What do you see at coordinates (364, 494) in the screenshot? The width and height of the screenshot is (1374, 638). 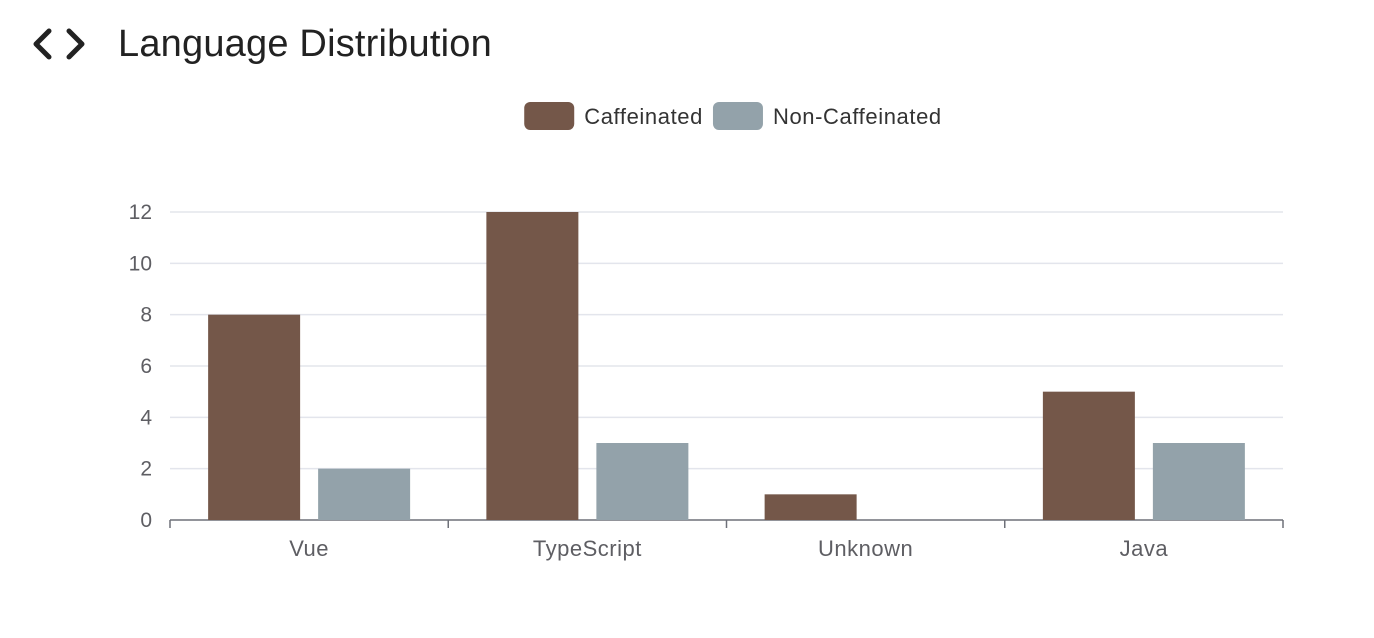 I see `bar-vue-non-caffeinated` at bounding box center [364, 494].